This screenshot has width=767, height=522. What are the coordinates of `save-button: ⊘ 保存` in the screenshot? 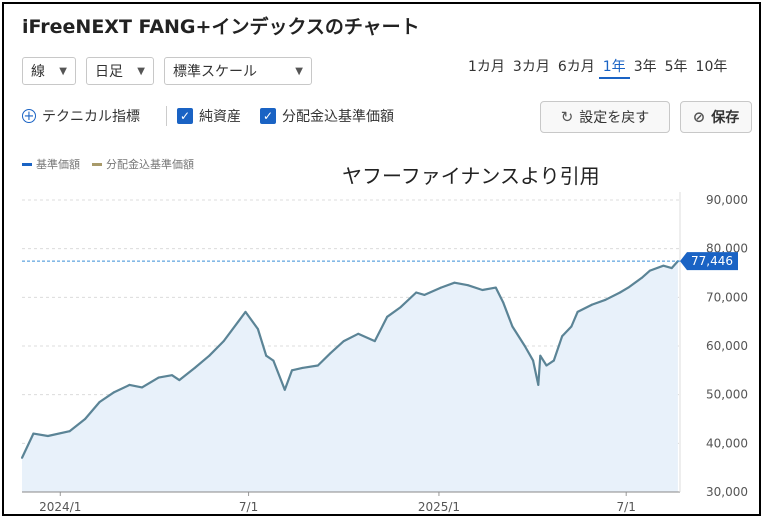 It's located at (716, 117).